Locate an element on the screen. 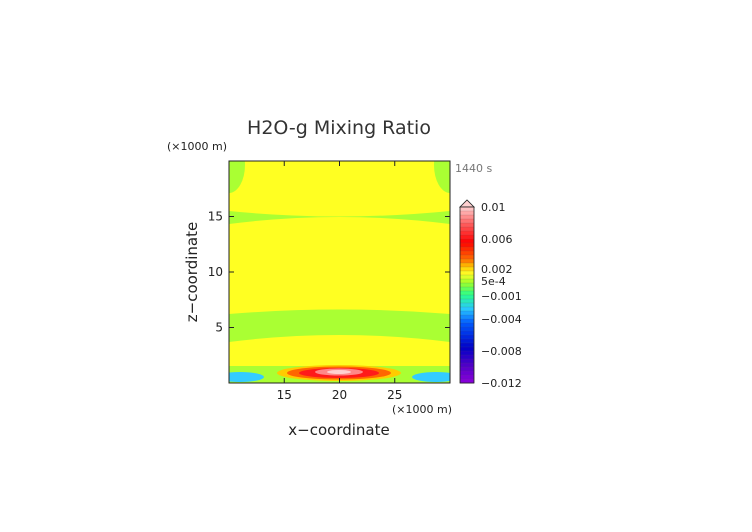 This screenshot has width=752, height=532. x-axis-label: x−coordinate is located at coordinates (338, 430).